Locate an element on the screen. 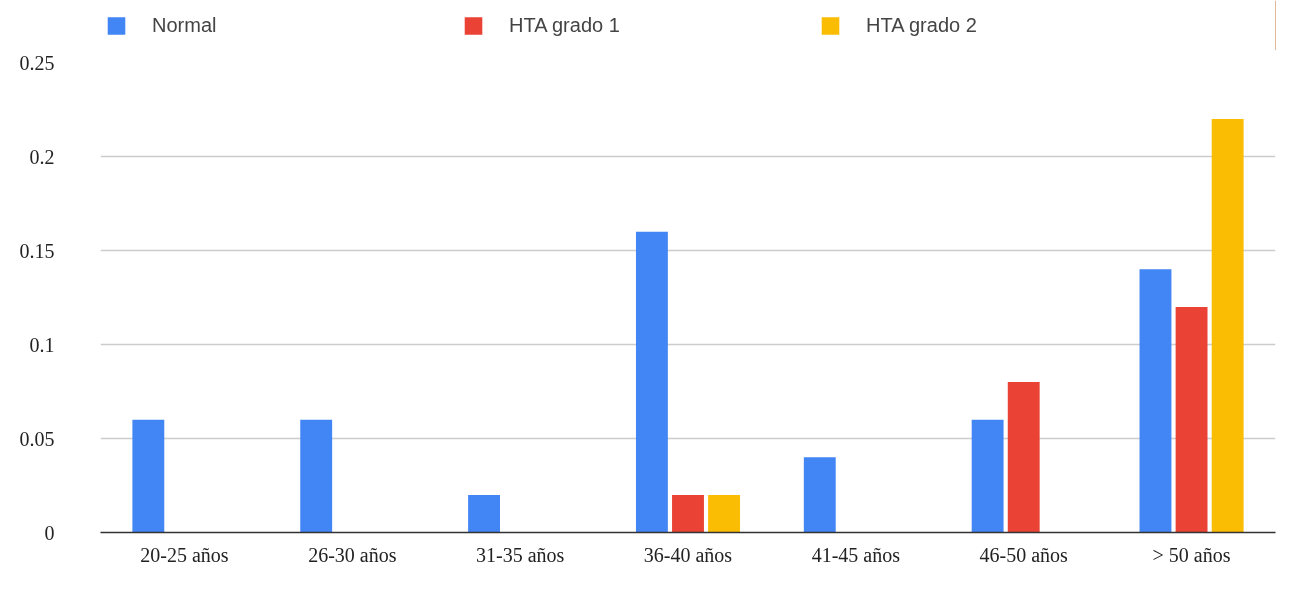  y-tick-label: 0.25 is located at coordinates (37, 62).